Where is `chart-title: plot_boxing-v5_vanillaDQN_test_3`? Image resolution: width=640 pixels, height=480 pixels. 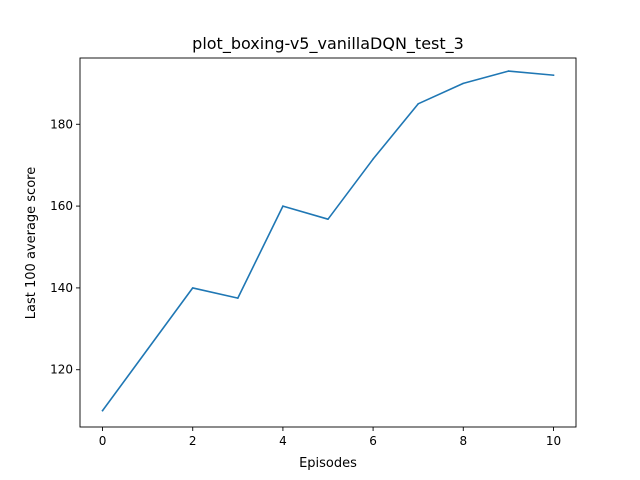
chart-title: plot_boxing-v5_vanillaDQN_test_3 is located at coordinates (328, 44).